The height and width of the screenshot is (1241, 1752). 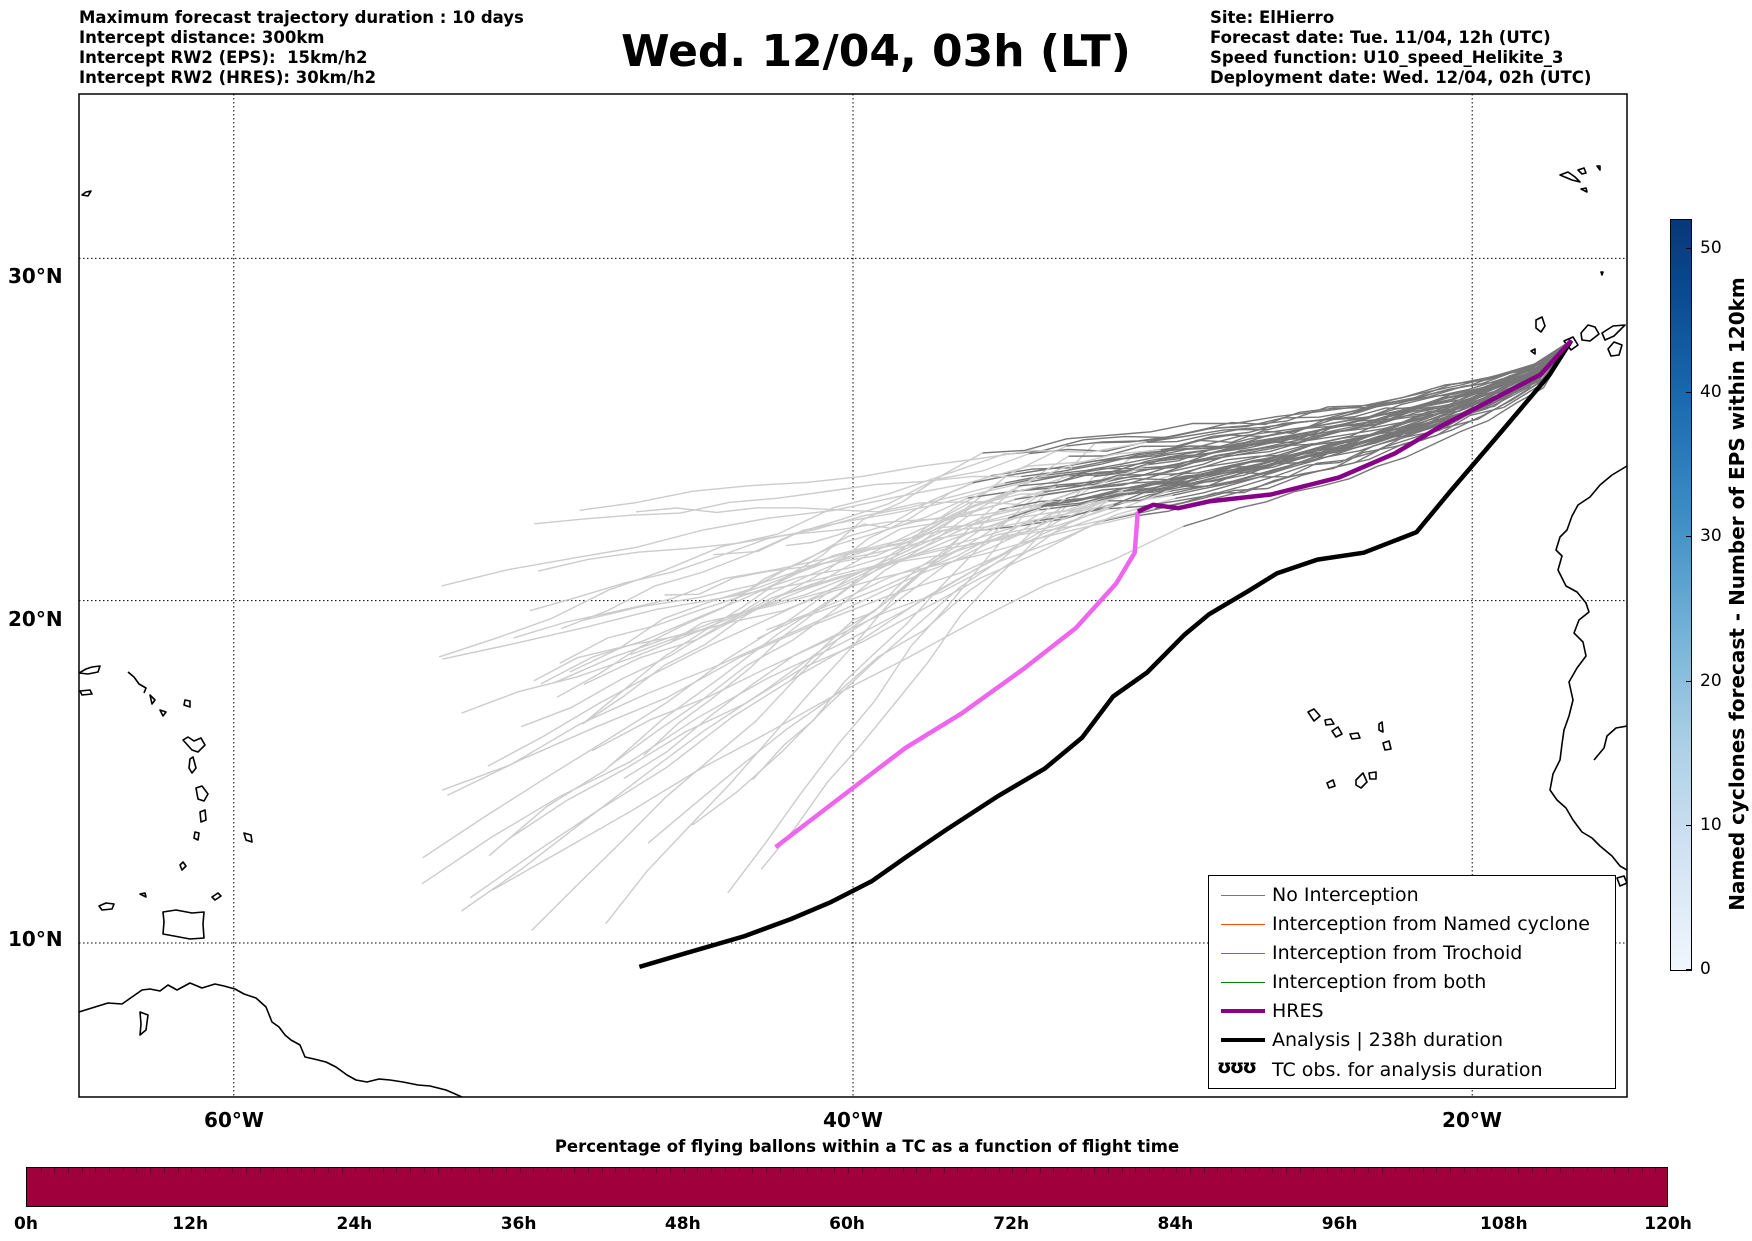 What do you see at coordinates (1237, 1067) in the screenshot?
I see `tc-symbol-icon: ʊʊʊ` at bounding box center [1237, 1067].